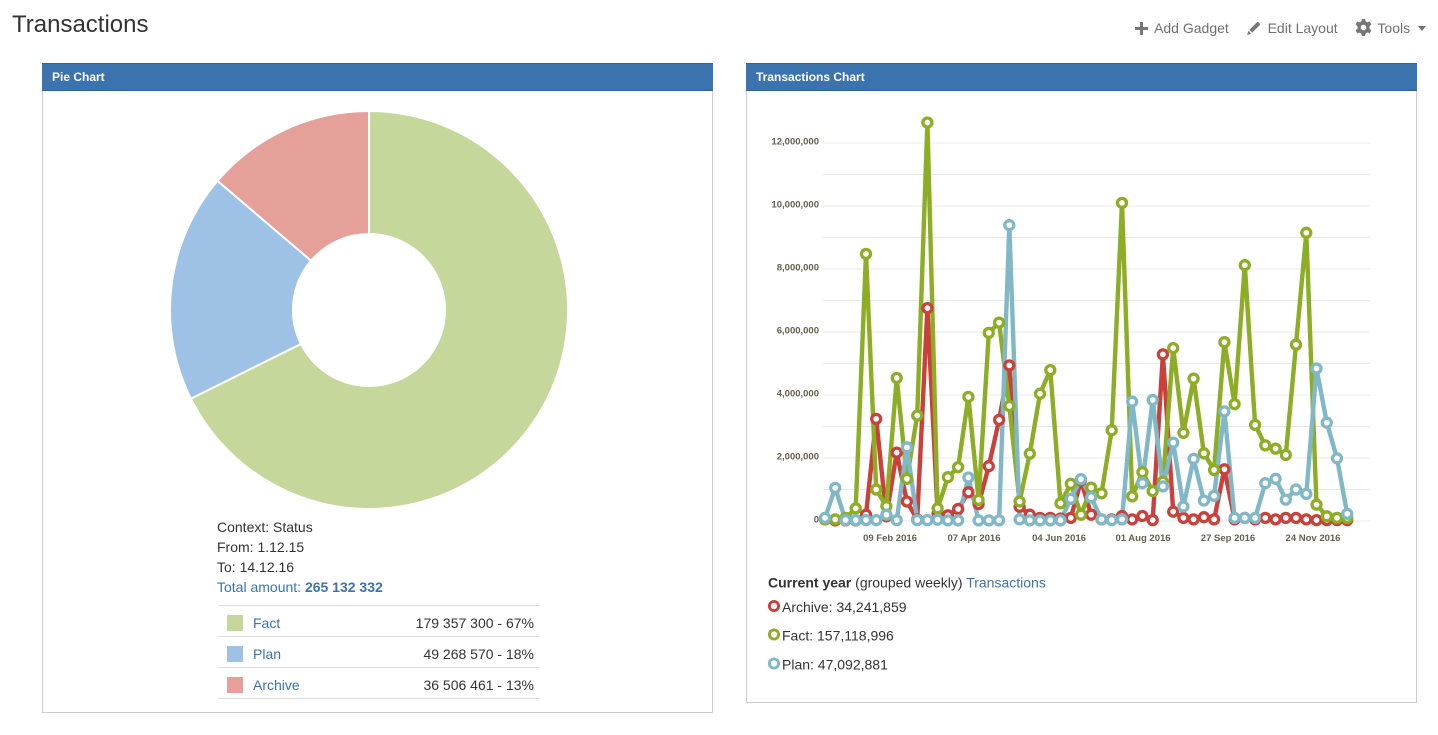  What do you see at coordinates (838, 636) in the screenshot?
I see `svg-text: Fact: 157,118,996` at bounding box center [838, 636].